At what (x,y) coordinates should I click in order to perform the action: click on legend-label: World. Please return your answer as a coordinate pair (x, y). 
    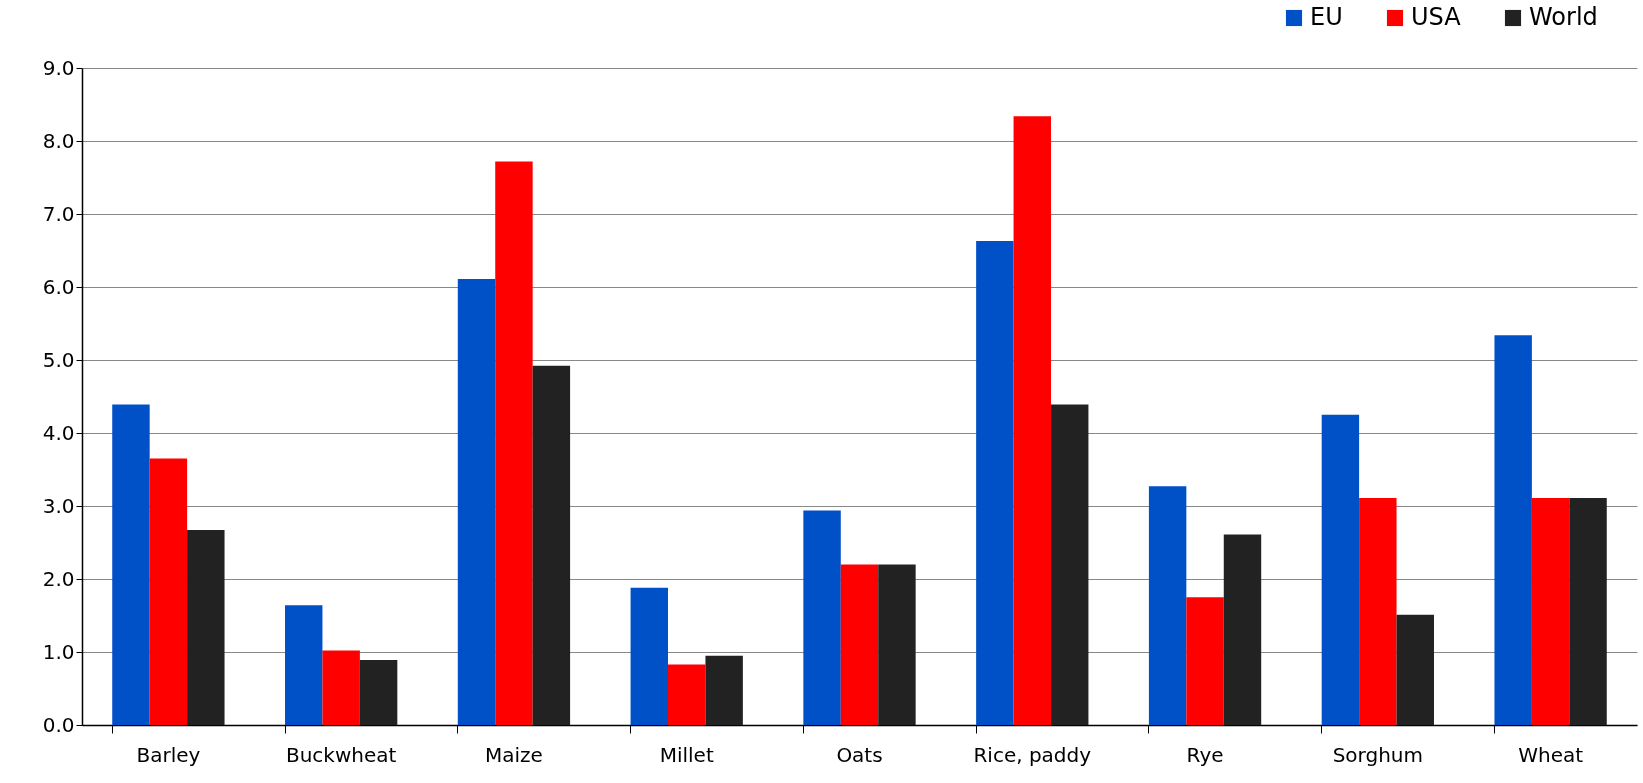
    Looking at the image, I should click on (1563, 17).